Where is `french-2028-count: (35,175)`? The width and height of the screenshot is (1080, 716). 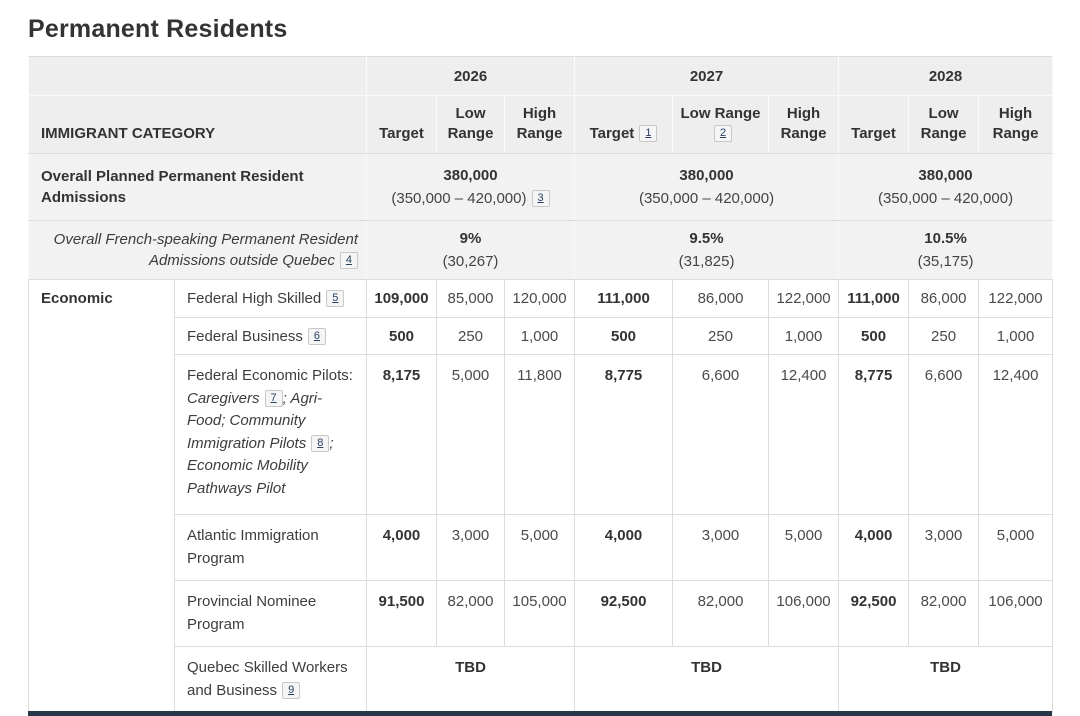 french-2028-count: (35,175) is located at coordinates (945, 261).